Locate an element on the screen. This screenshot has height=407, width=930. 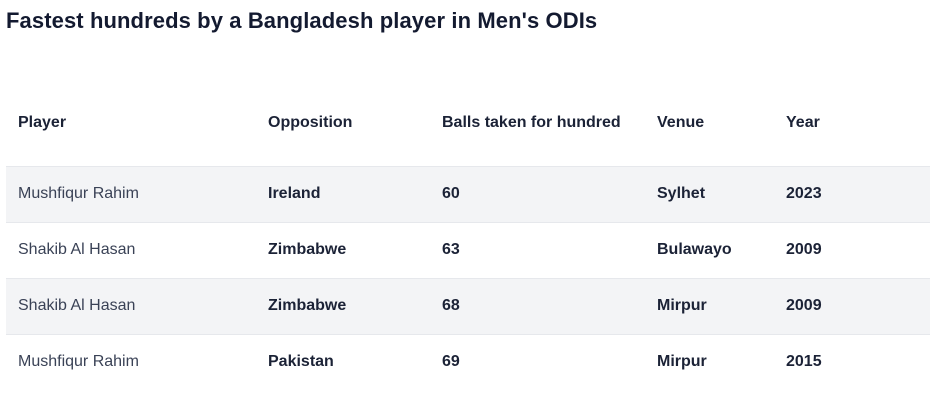
cell-year: 2015 is located at coordinates (852, 361).